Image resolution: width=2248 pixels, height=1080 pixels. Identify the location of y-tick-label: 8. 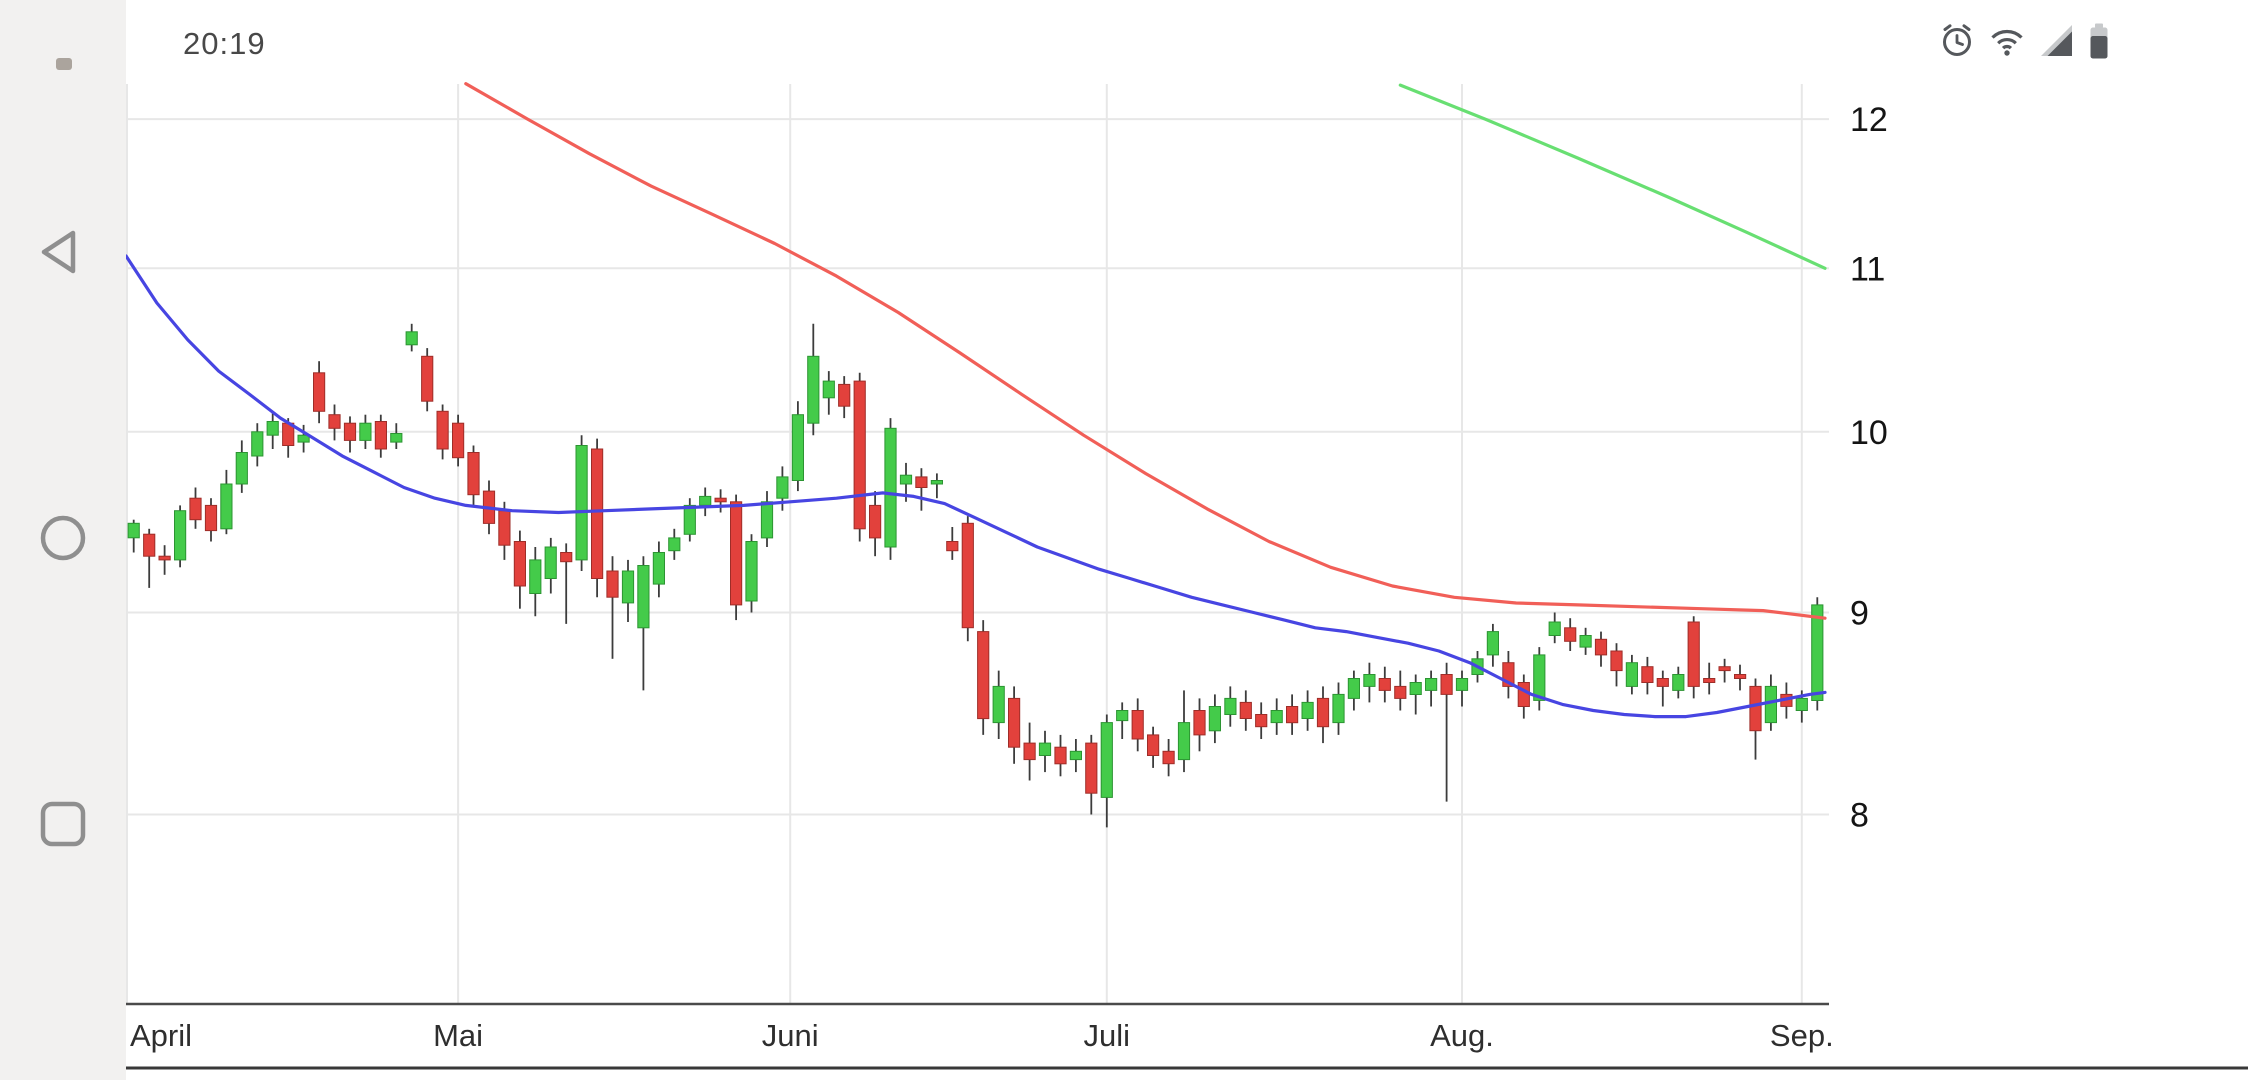
(1859, 816).